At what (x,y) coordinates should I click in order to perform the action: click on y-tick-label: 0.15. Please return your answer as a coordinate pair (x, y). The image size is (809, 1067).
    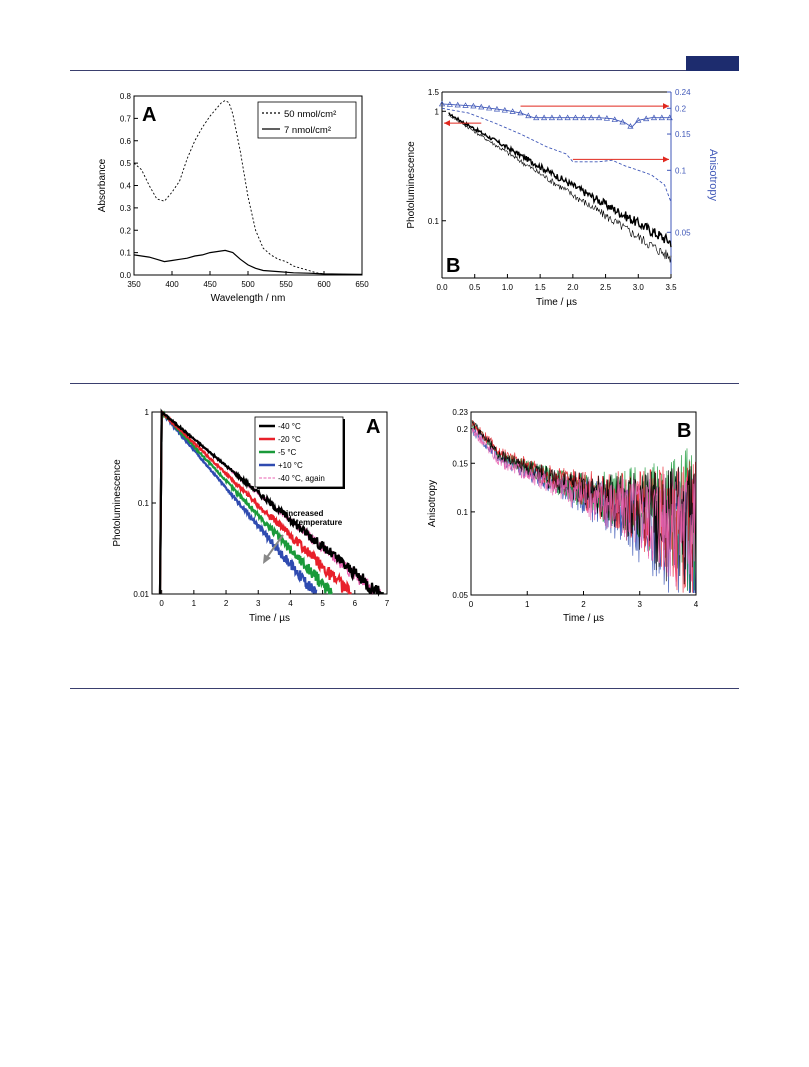
    Looking at the image, I should click on (460, 463).